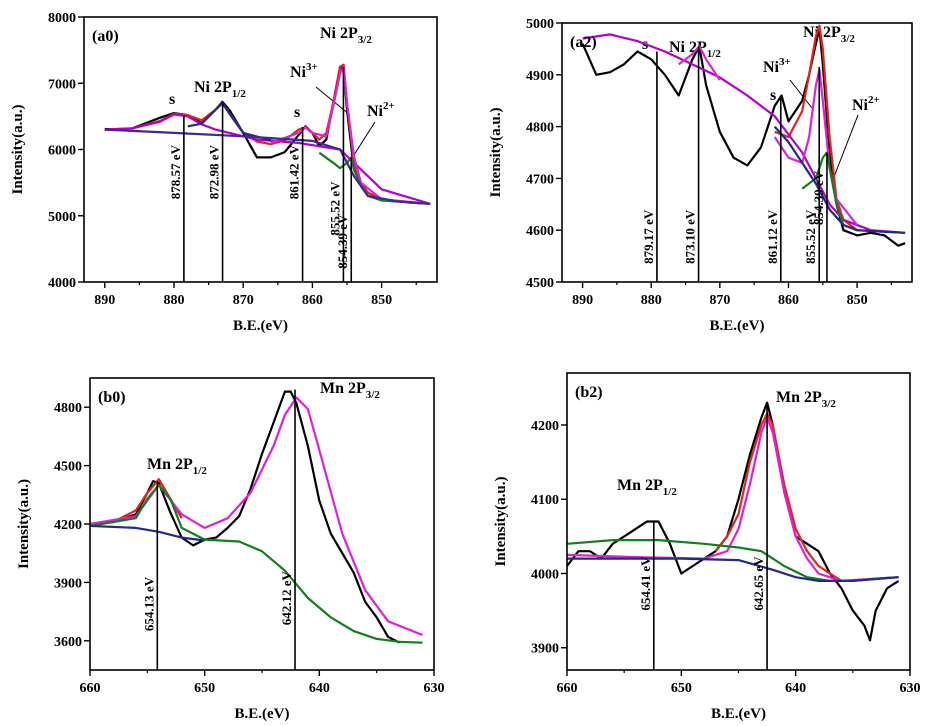 Image resolution: width=938 pixels, height=726 pixels. What do you see at coordinates (778, 497) in the screenshot?
I see `series-envelope` at bounding box center [778, 497].